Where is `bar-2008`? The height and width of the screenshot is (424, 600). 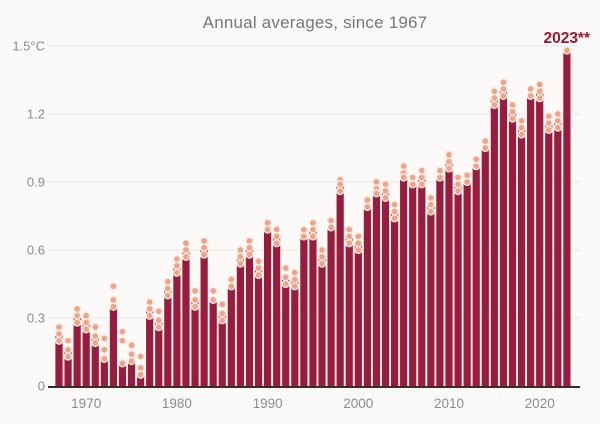
bar-2008 is located at coordinates (431, 295).